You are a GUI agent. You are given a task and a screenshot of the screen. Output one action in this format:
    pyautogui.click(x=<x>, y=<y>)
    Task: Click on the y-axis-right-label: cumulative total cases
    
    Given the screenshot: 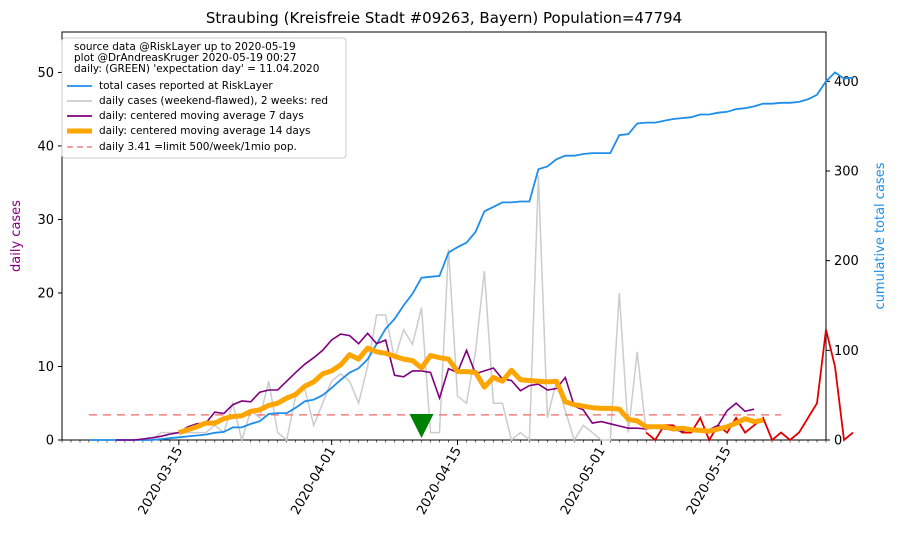 What is the action you would take?
    pyautogui.click(x=880, y=235)
    